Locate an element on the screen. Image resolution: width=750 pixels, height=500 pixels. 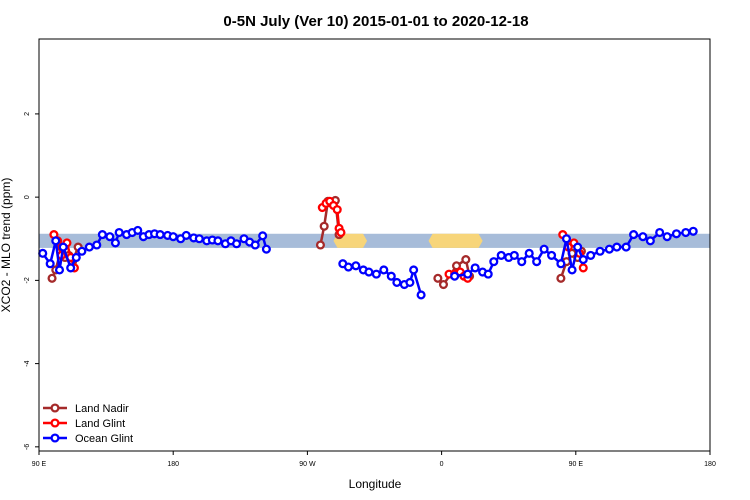
y-tick-label: 2 is located at coordinates (27, 114).